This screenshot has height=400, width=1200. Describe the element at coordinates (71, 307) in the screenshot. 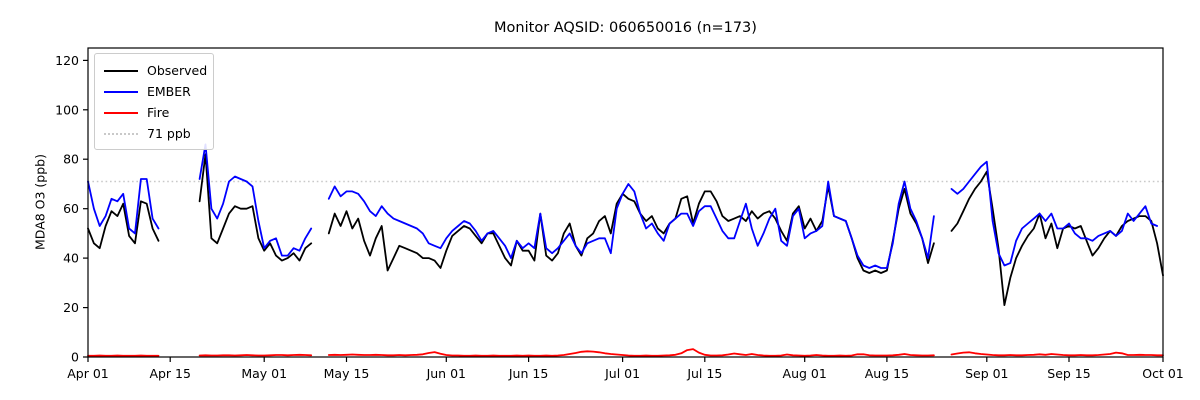

I see `y-tick-label: 20` at that location.